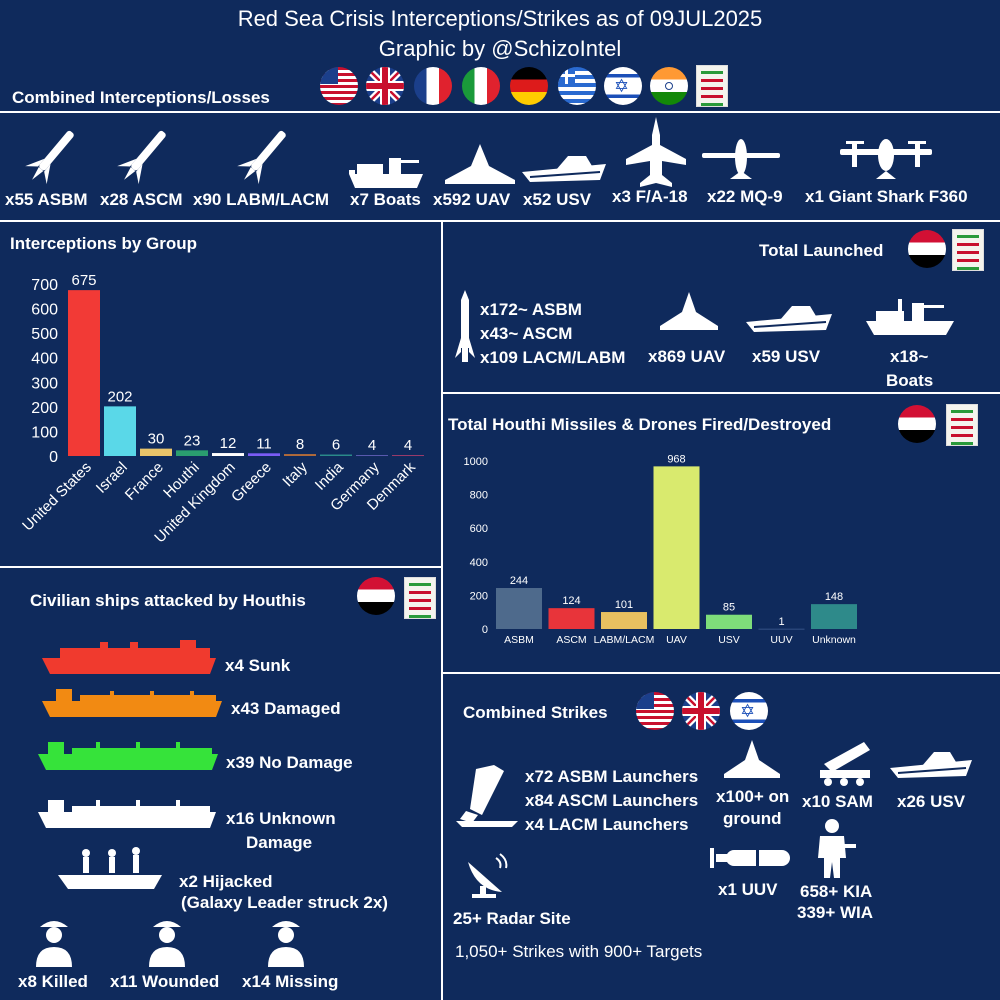 Image resolution: width=1000 pixels, height=1000 pixels. I want to click on armed-boat-icon, so click(910, 317).